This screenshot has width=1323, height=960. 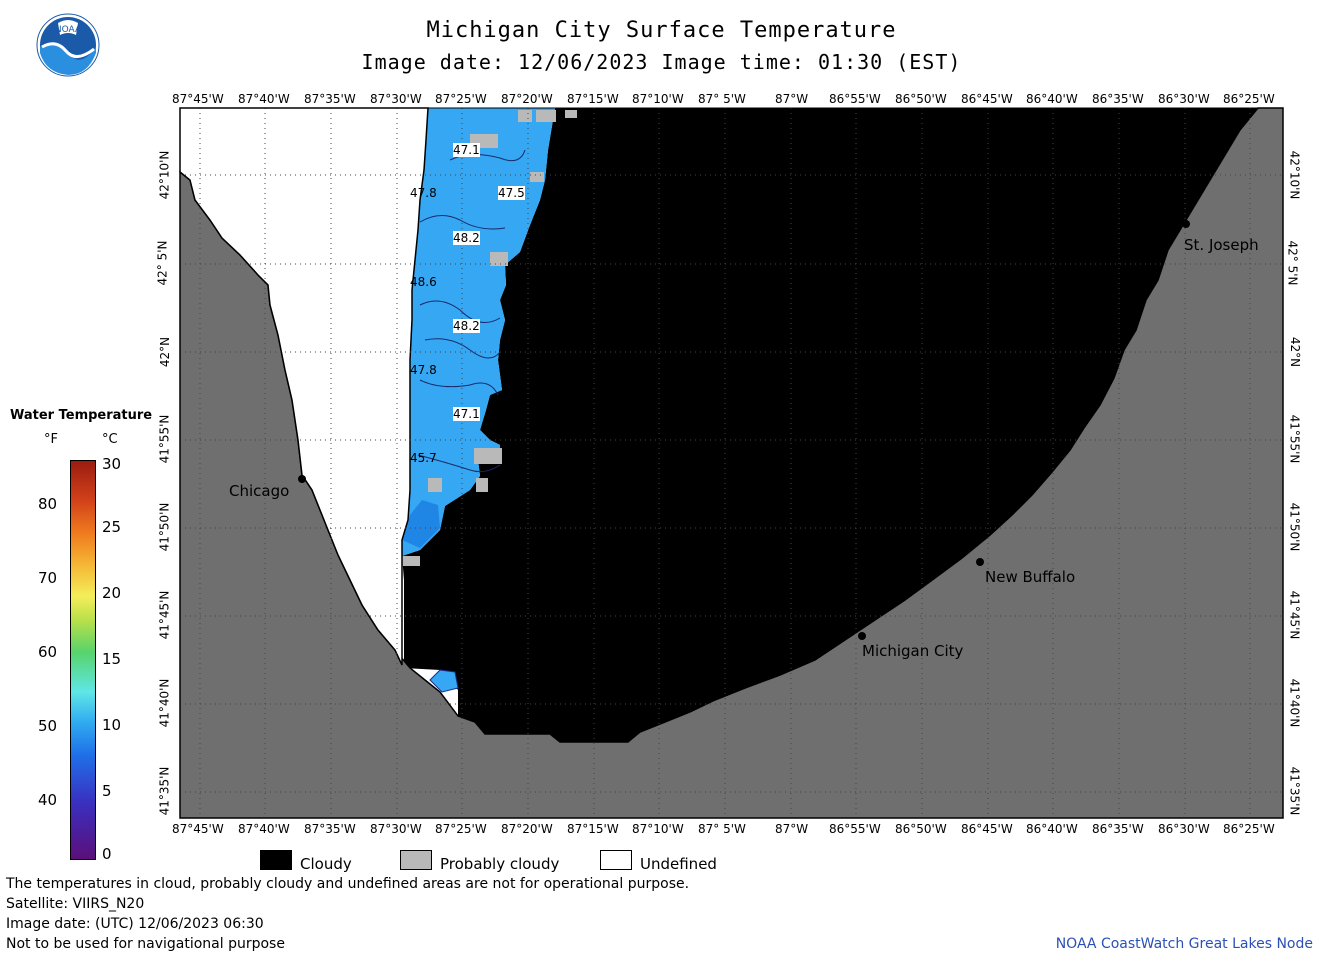 What do you see at coordinates (1052, 829) in the screenshot?
I see `lon-label-bottom: 86°40'W` at bounding box center [1052, 829].